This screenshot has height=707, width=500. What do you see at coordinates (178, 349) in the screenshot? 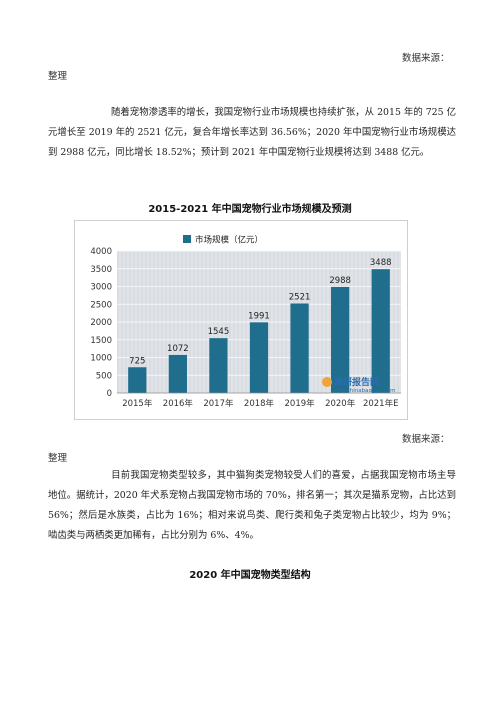
I see `data-label: 1072` at bounding box center [178, 349].